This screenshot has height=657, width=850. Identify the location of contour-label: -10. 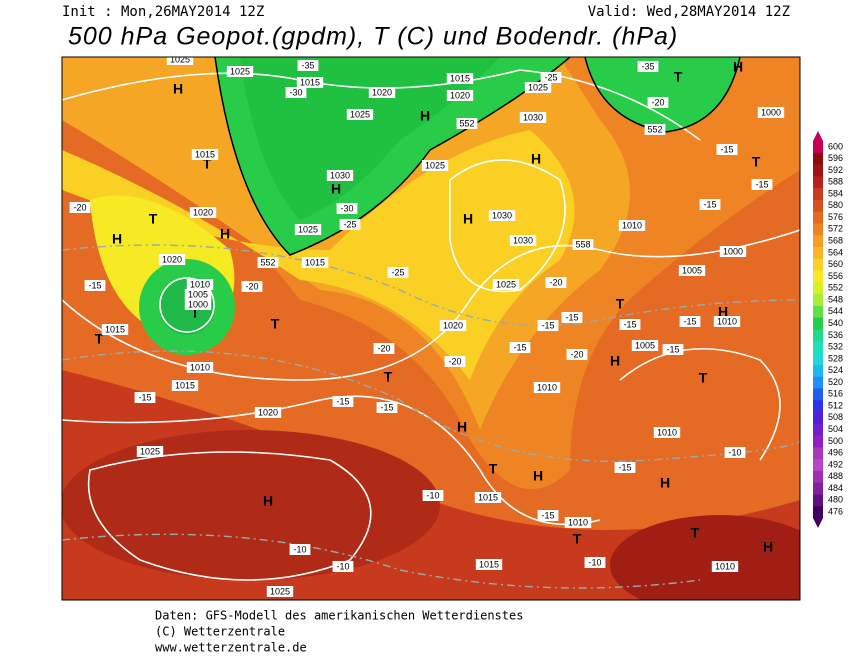
(342, 566).